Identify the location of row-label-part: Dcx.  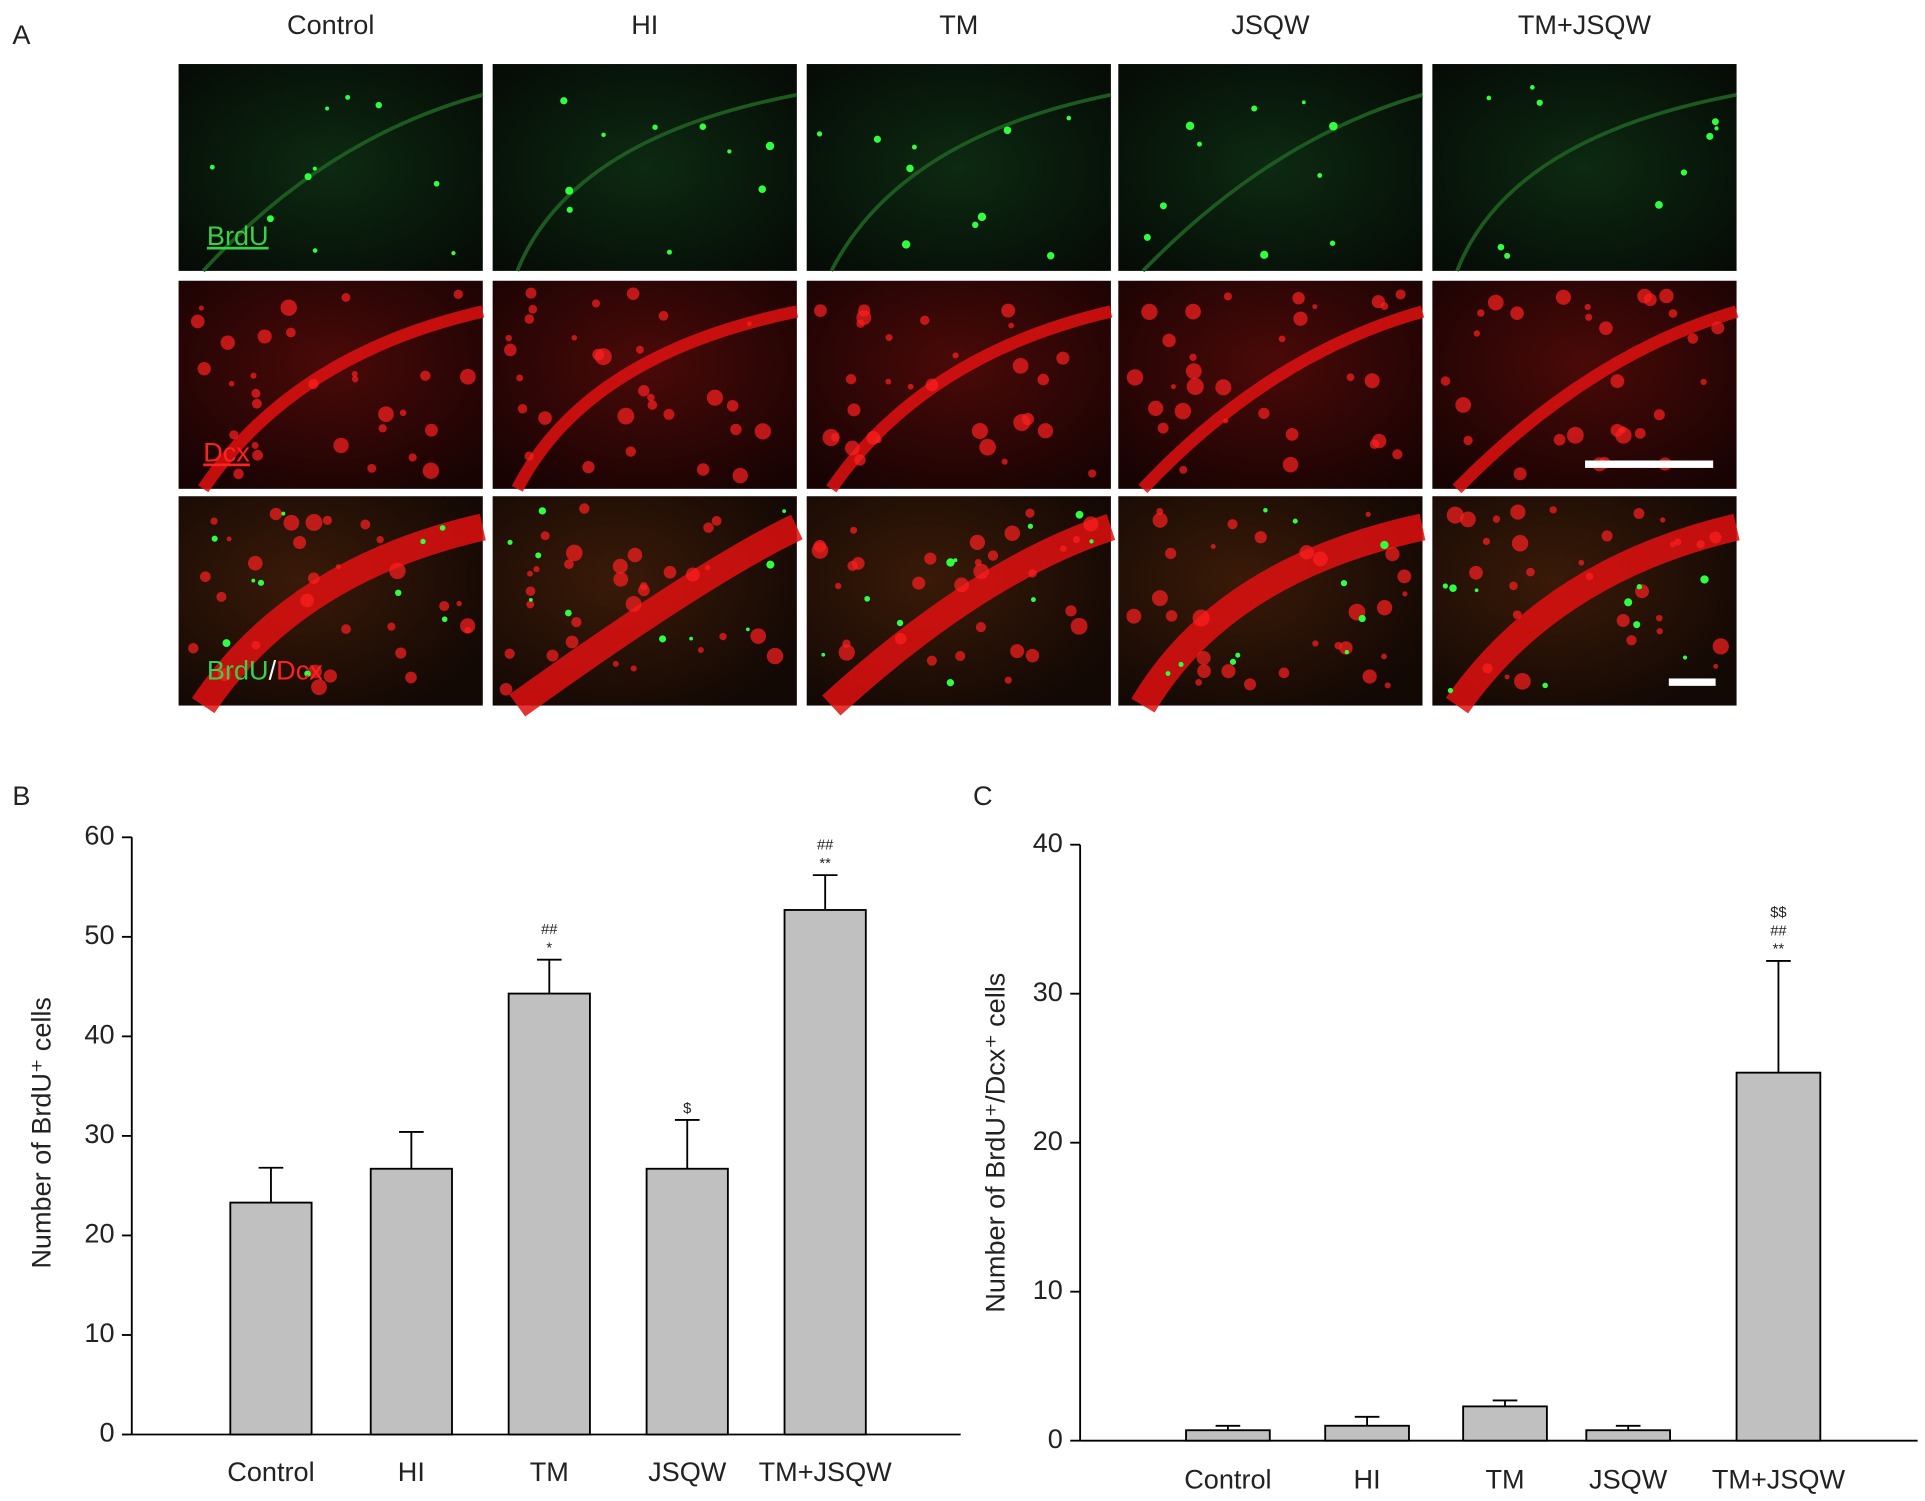
(299, 669).